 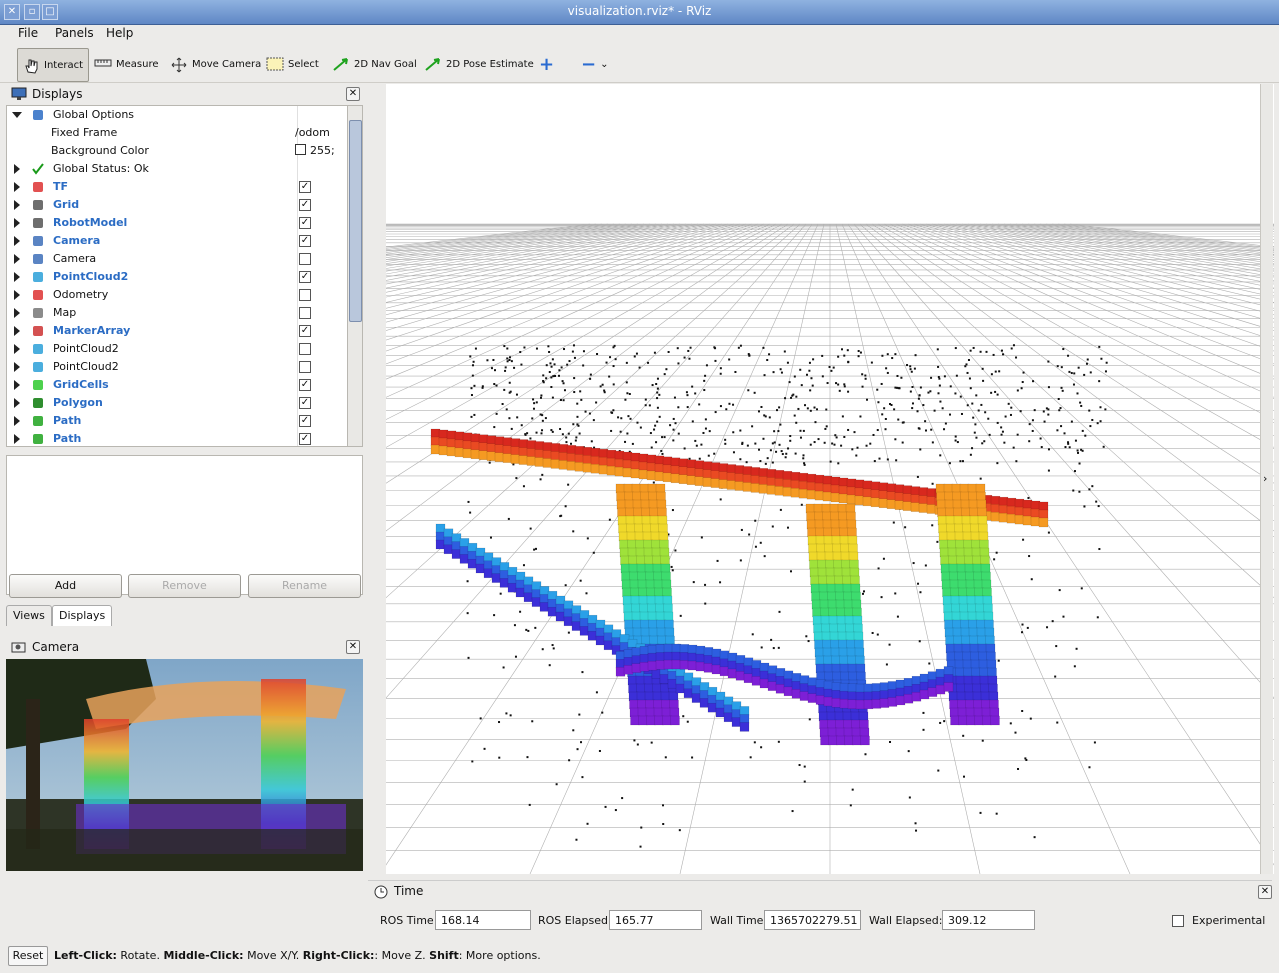 I want to click on close-window-button: ✕, so click(x=12, y=12).